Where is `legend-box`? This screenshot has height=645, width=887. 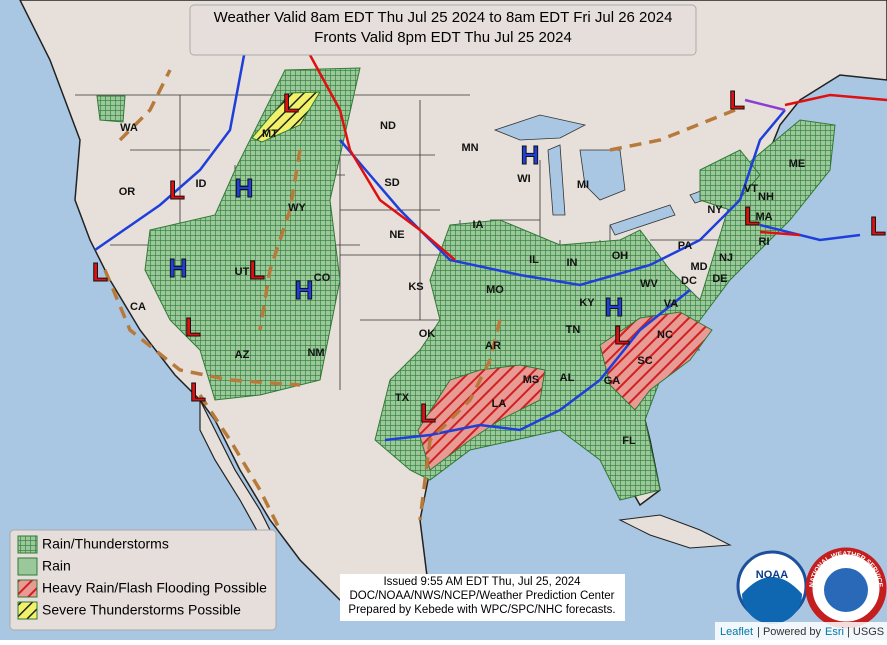 legend-box is located at coordinates (143, 580).